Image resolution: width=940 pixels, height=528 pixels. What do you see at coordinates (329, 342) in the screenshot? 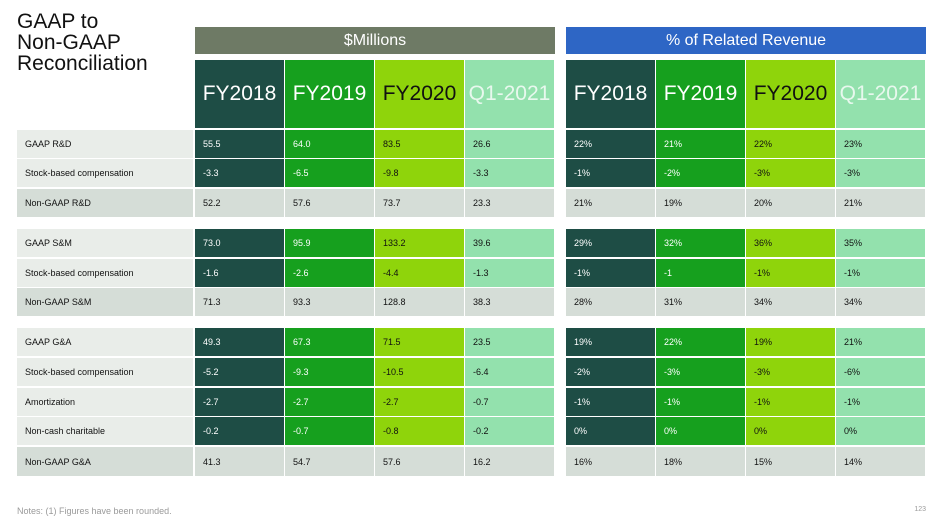
I see `millions-cell: 67.3` at bounding box center [329, 342].